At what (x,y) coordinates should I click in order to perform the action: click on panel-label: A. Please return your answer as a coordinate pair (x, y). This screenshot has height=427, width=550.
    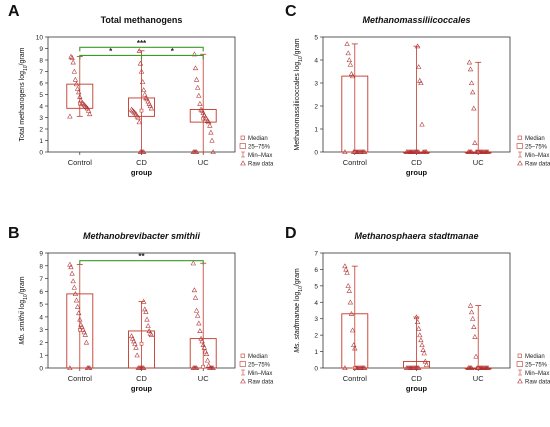
    Looking at the image, I should click on (14, 11).